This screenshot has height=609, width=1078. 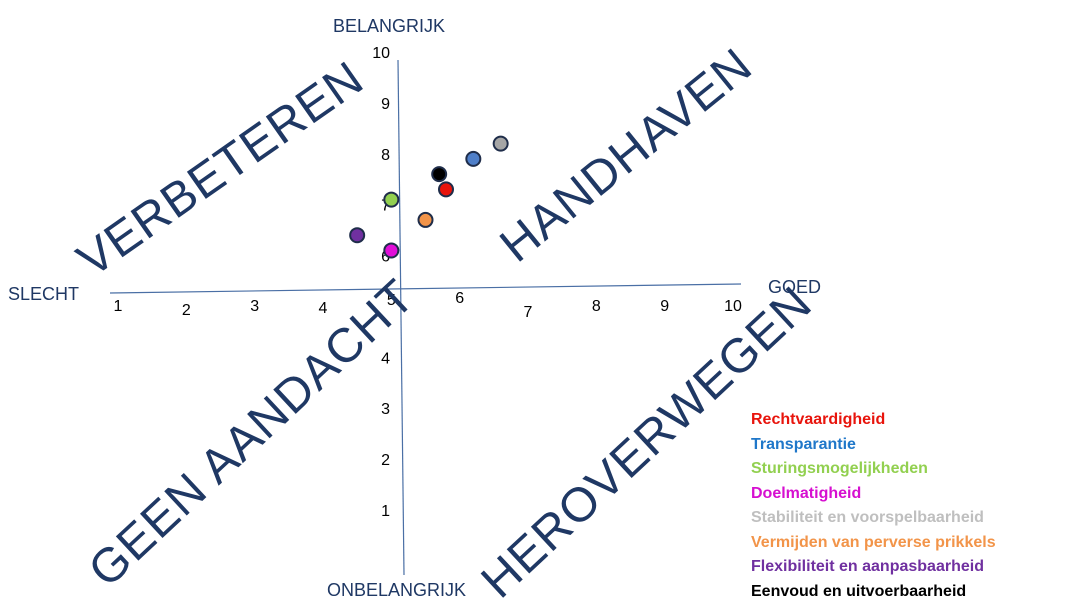 What do you see at coordinates (596, 306) in the screenshot?
I see `x-tick-label: 8` at bounding box center [596, 306].